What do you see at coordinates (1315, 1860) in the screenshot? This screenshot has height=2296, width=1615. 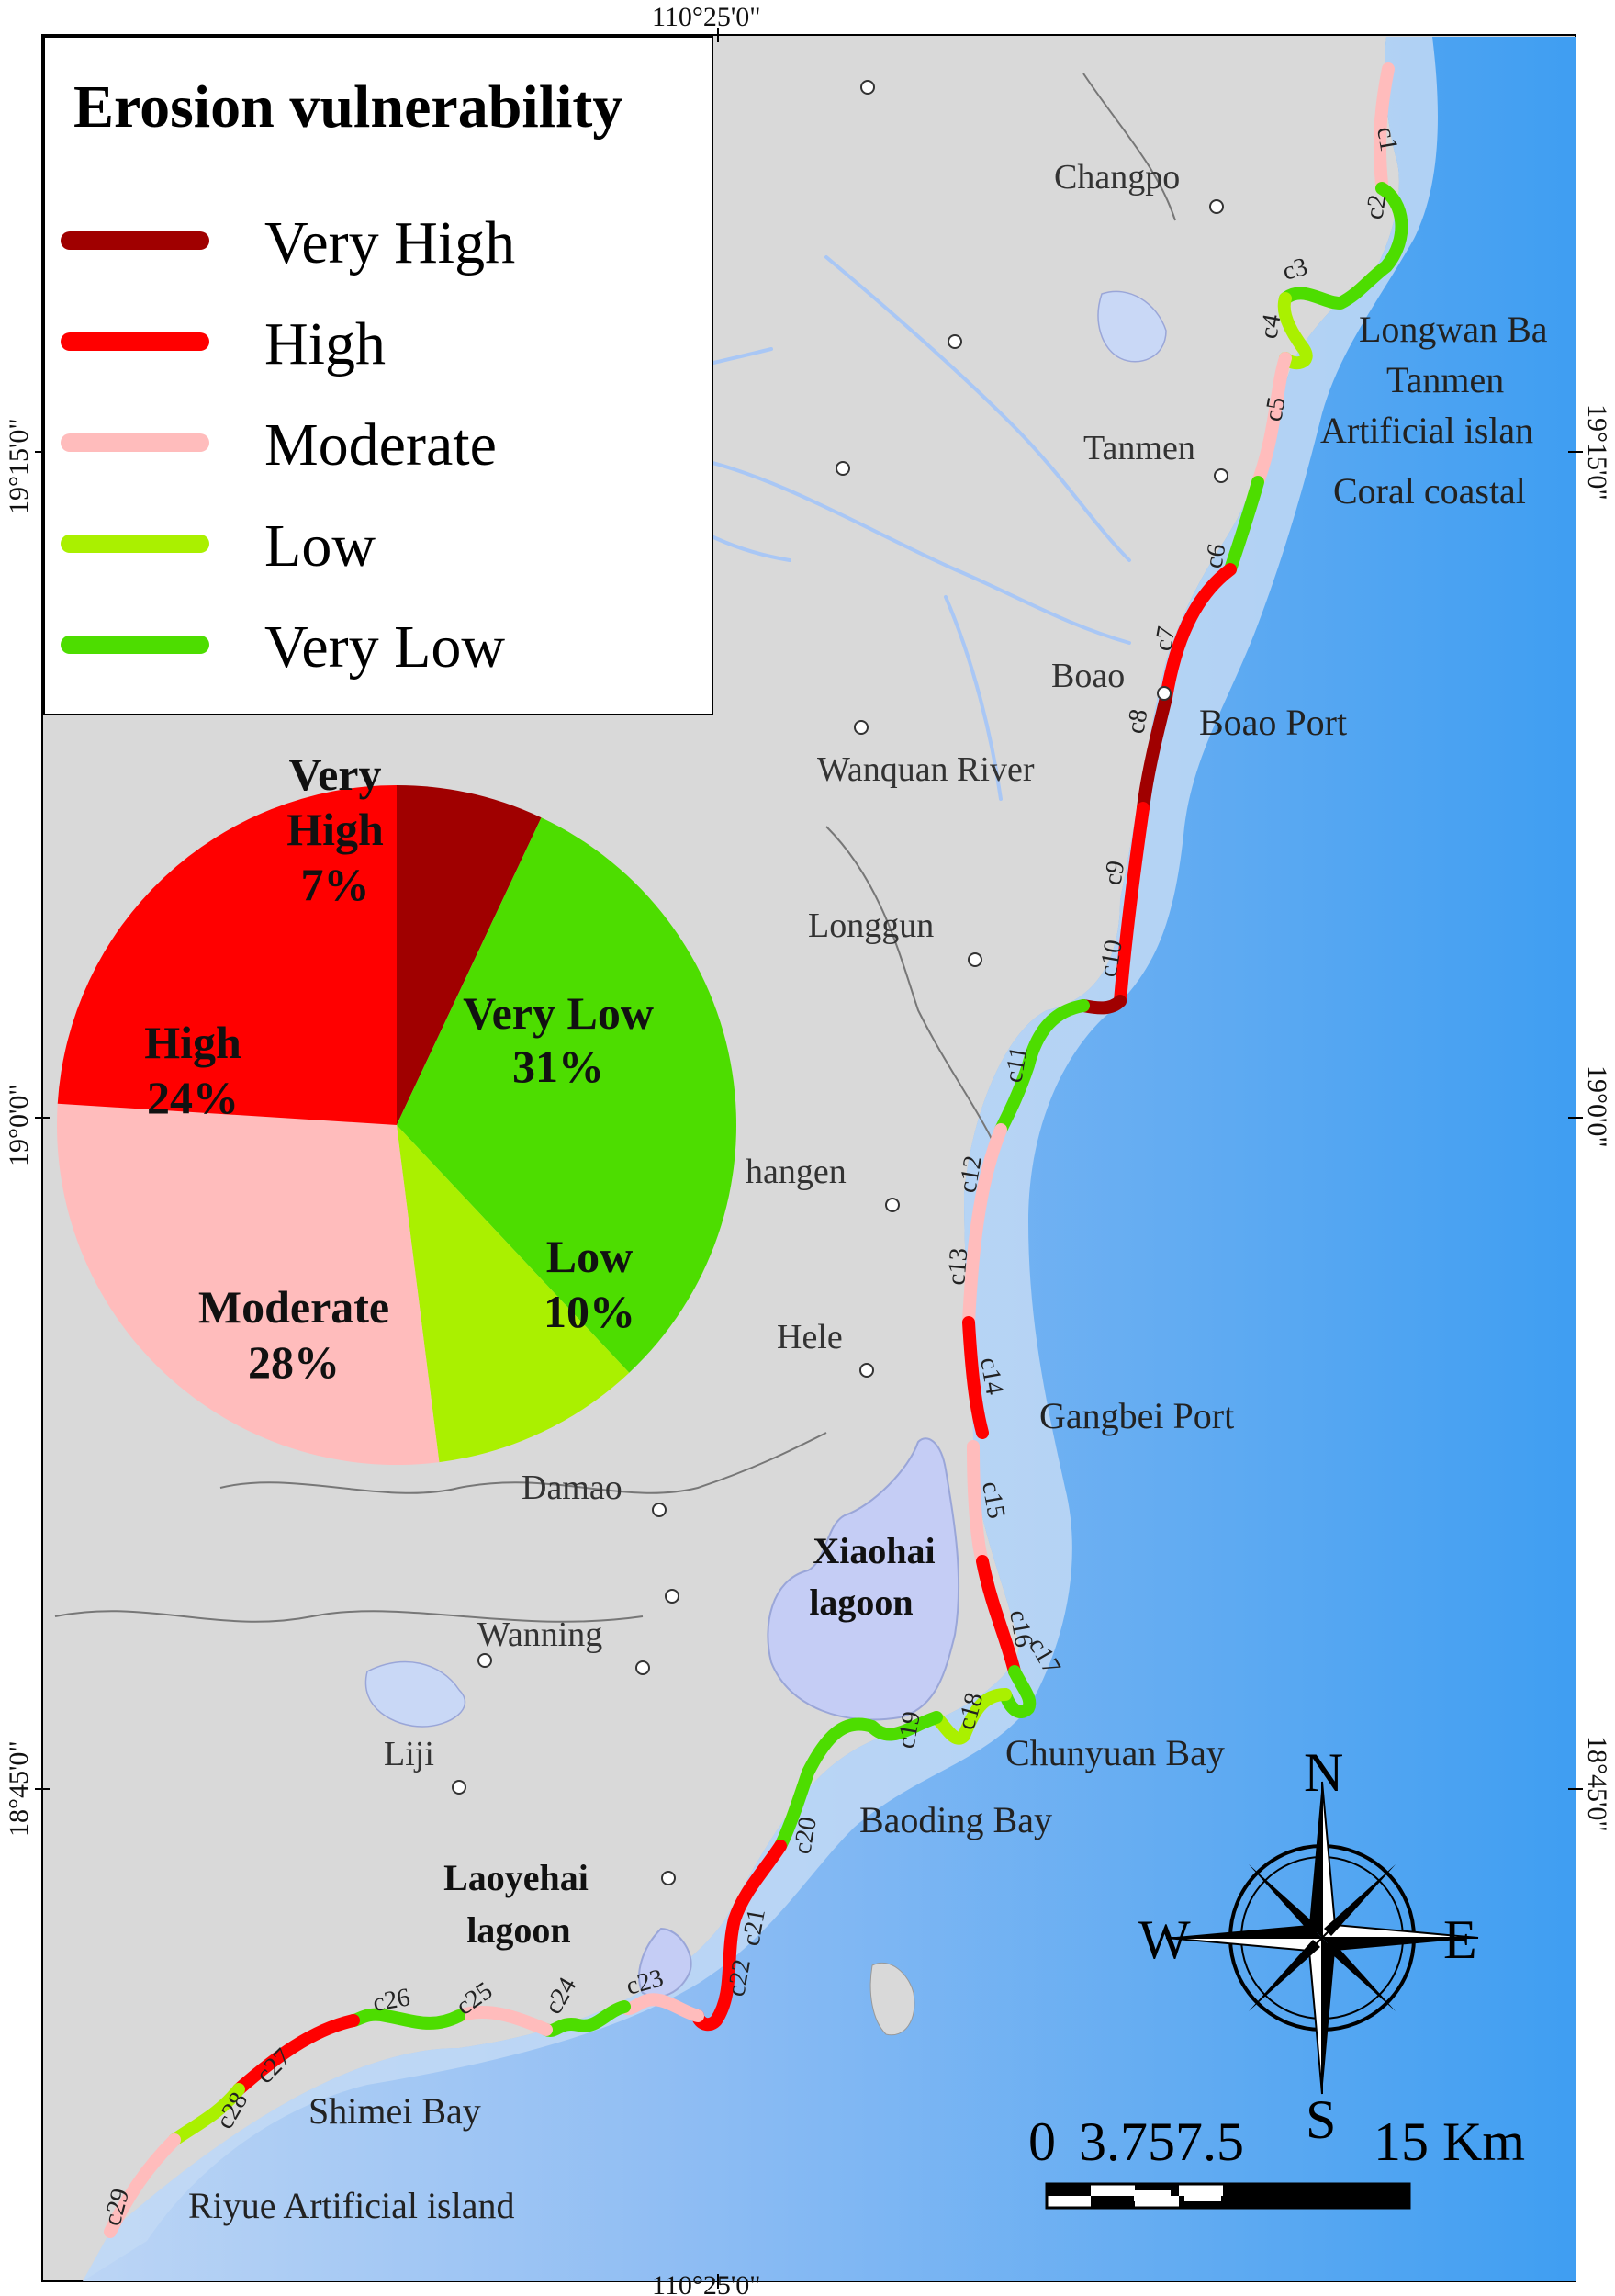 I see `compass-point-n-dark` at bounding box center [1315, 1860].